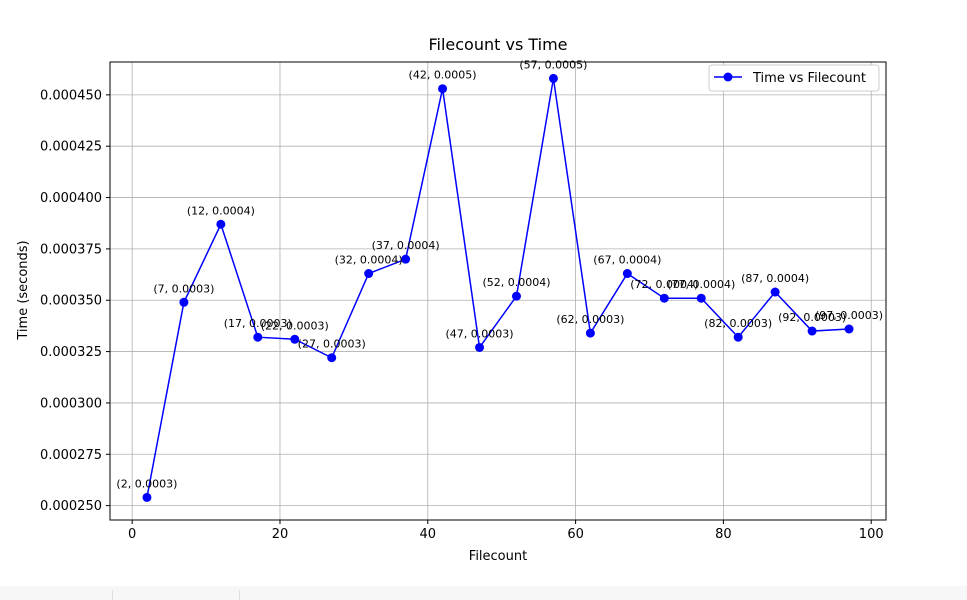 Image resolution: width=967 pixels, height=600 pixels. What do you see at coordinates (71, 301) in the screenshot?
I see `y-tick-label: 0.000350` at bounding box center [71, 301].